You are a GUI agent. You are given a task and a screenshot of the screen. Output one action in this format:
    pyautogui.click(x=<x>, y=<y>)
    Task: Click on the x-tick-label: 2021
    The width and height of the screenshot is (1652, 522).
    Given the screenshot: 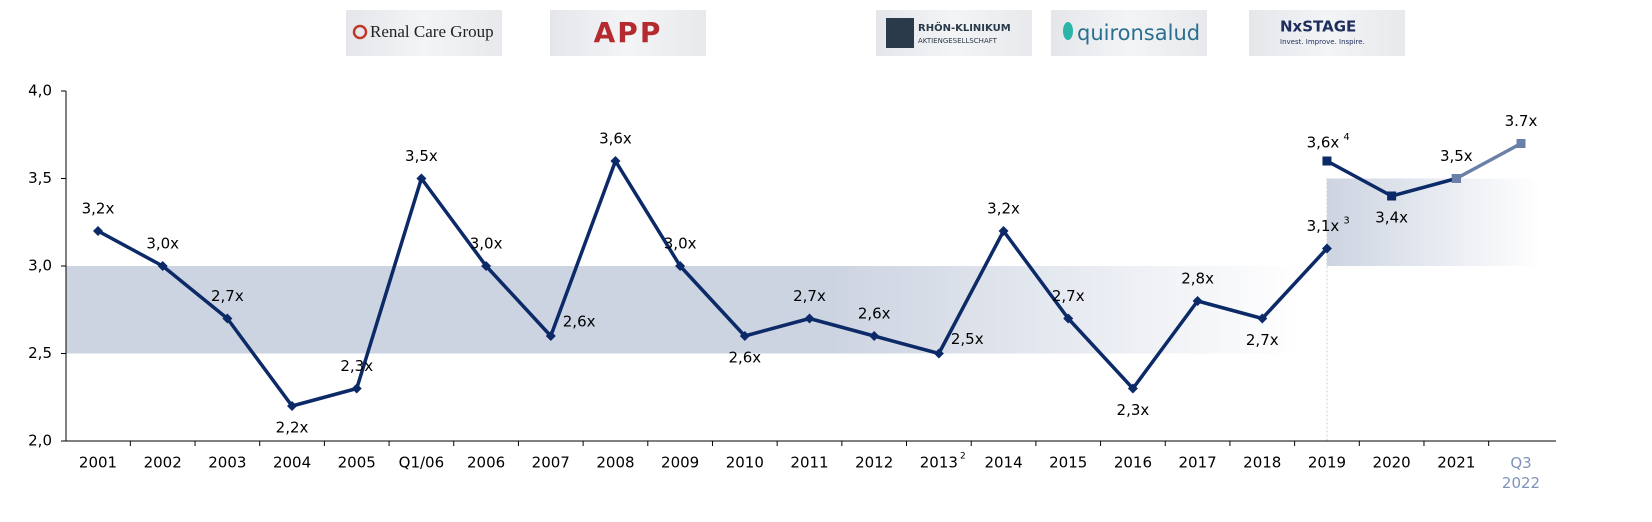 What is the action you would take?
    pyautogui.click(x=1456, y=463)
    